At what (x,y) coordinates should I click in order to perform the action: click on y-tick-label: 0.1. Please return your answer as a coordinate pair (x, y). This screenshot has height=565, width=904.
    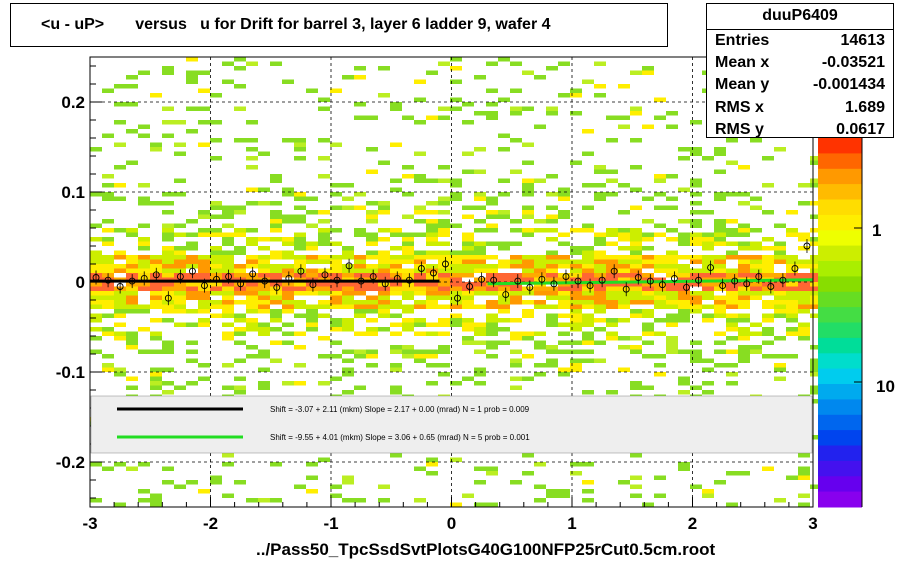
    Looking at the image, I should click on (73, 192).